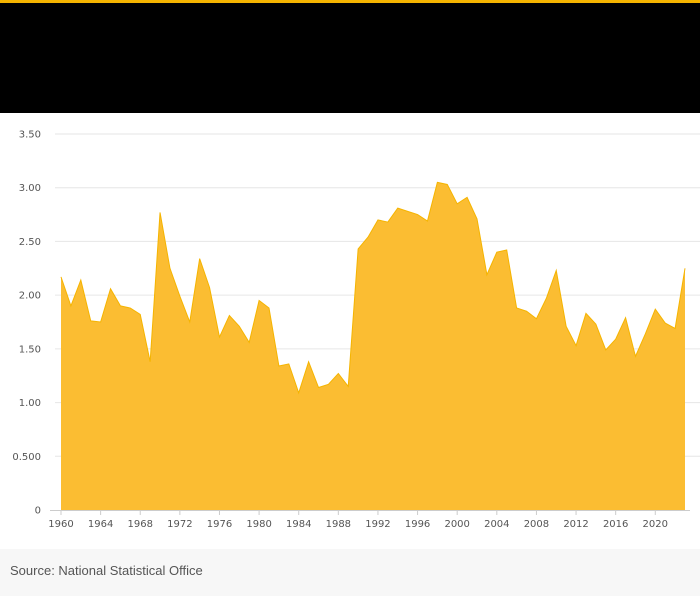  What do you see at coordinates (30, 135) in the screenshot?
I see `y-tick-label: 3.50` at bounding box center [30, 135].